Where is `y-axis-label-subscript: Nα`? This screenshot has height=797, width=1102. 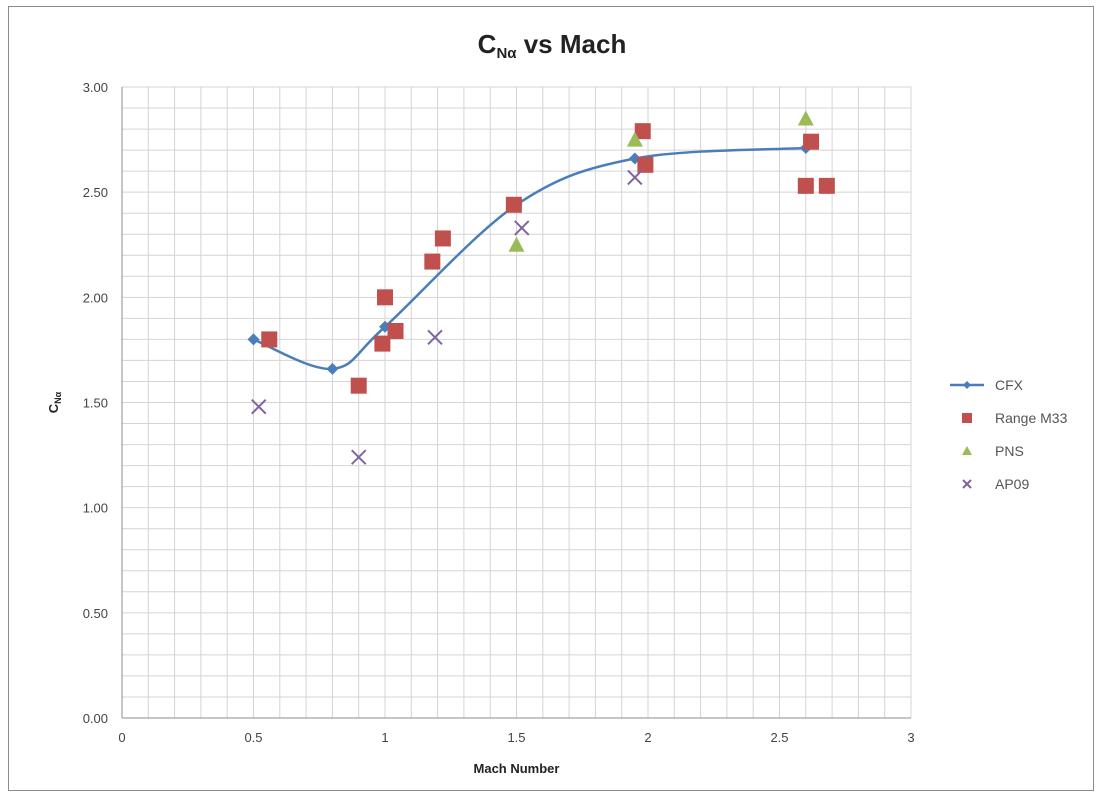 y-axis-label-subscript: Nα is located at coordinates (58, 397).